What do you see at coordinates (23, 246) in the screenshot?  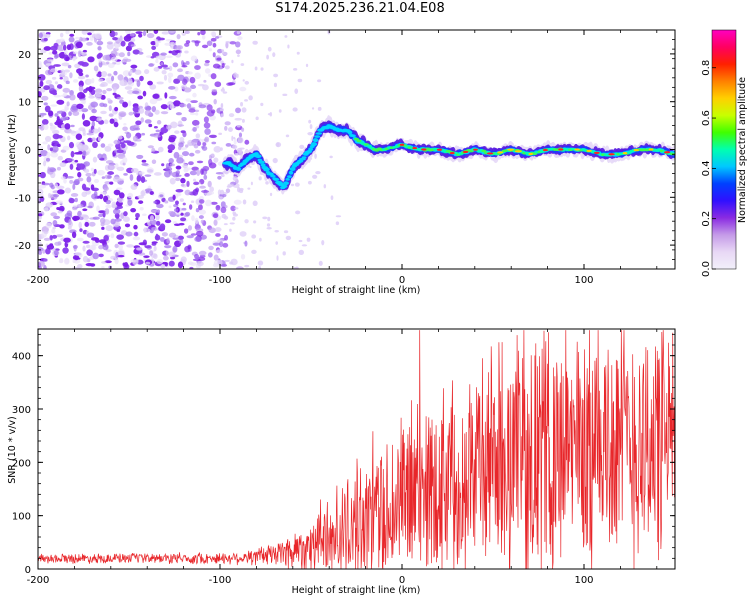 I see `spectrogram-y-tick-label: -20` at bounding box center [23, 246].